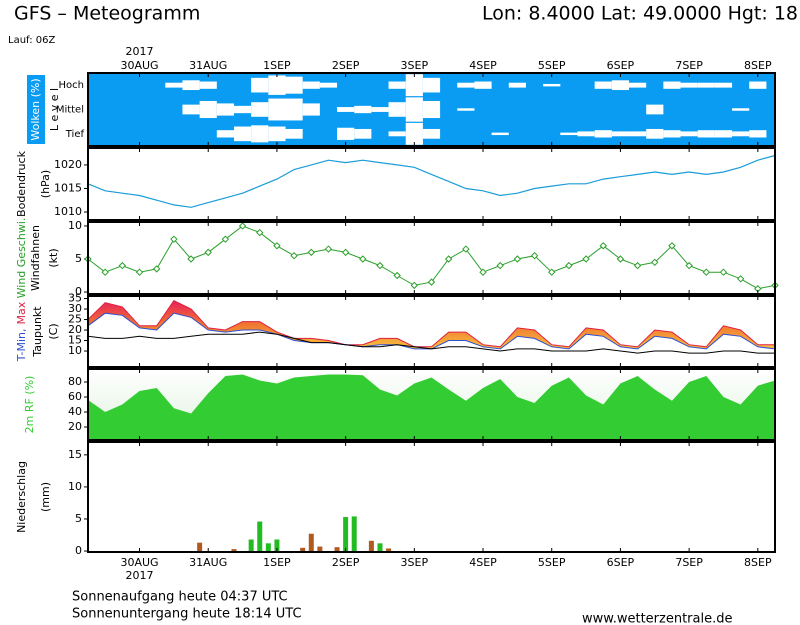  What do you see at coordinates (31, 40) in the screenshot?
I see `run: Lauf: 06Z` at bounding box center [31, 40].